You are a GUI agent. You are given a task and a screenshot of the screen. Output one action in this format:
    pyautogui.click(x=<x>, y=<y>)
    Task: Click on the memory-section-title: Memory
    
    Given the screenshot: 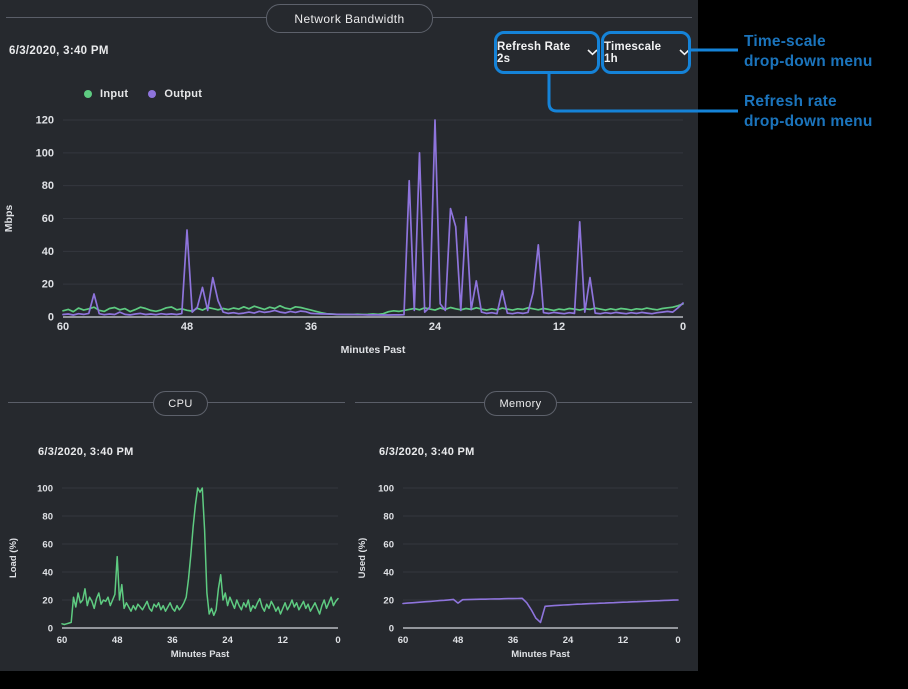 What is the action you would take?
    pyautogui.click(x=520, y=403)
    